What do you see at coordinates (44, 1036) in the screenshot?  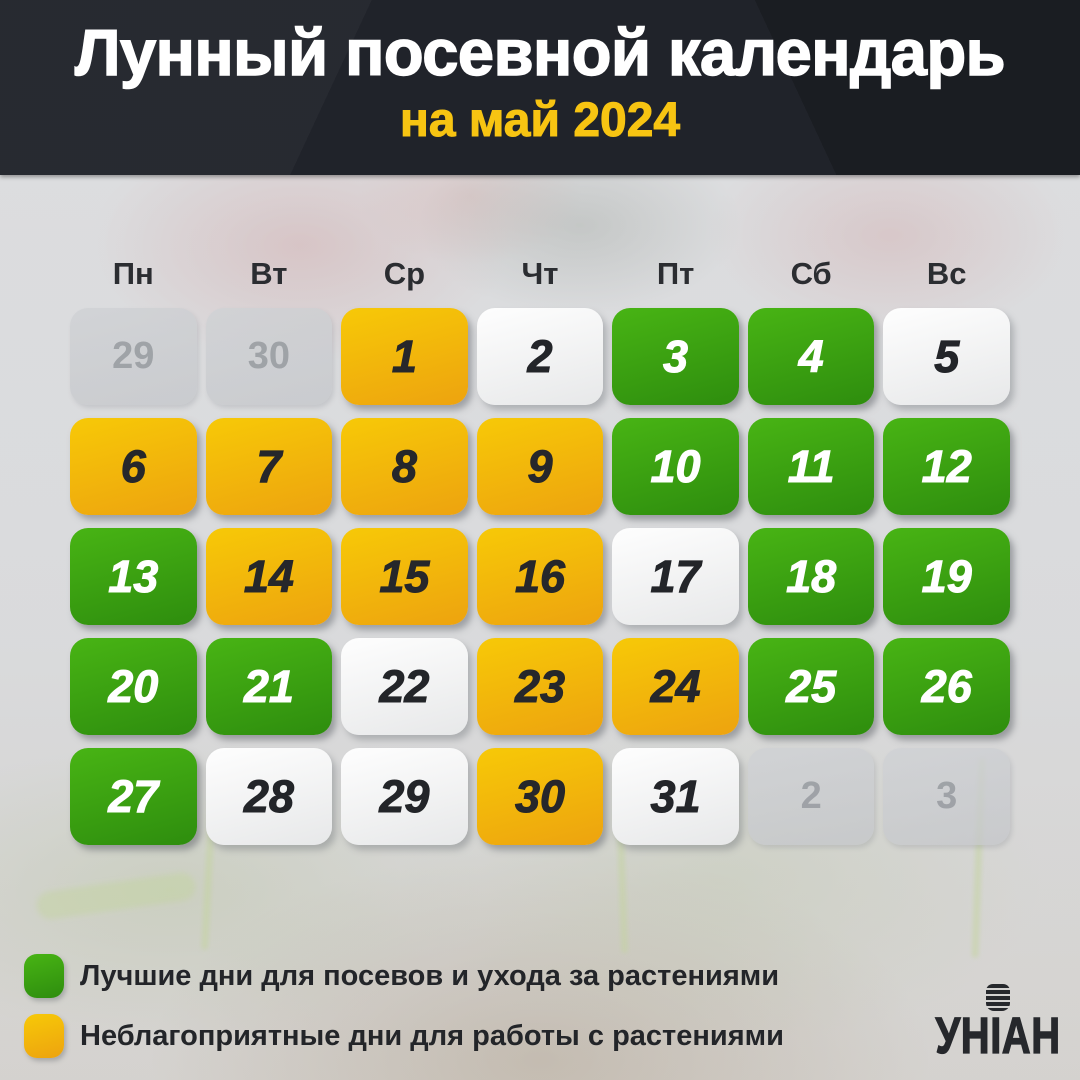 I see `legend-yellow-swatch` at bounding box center [44, 1036].